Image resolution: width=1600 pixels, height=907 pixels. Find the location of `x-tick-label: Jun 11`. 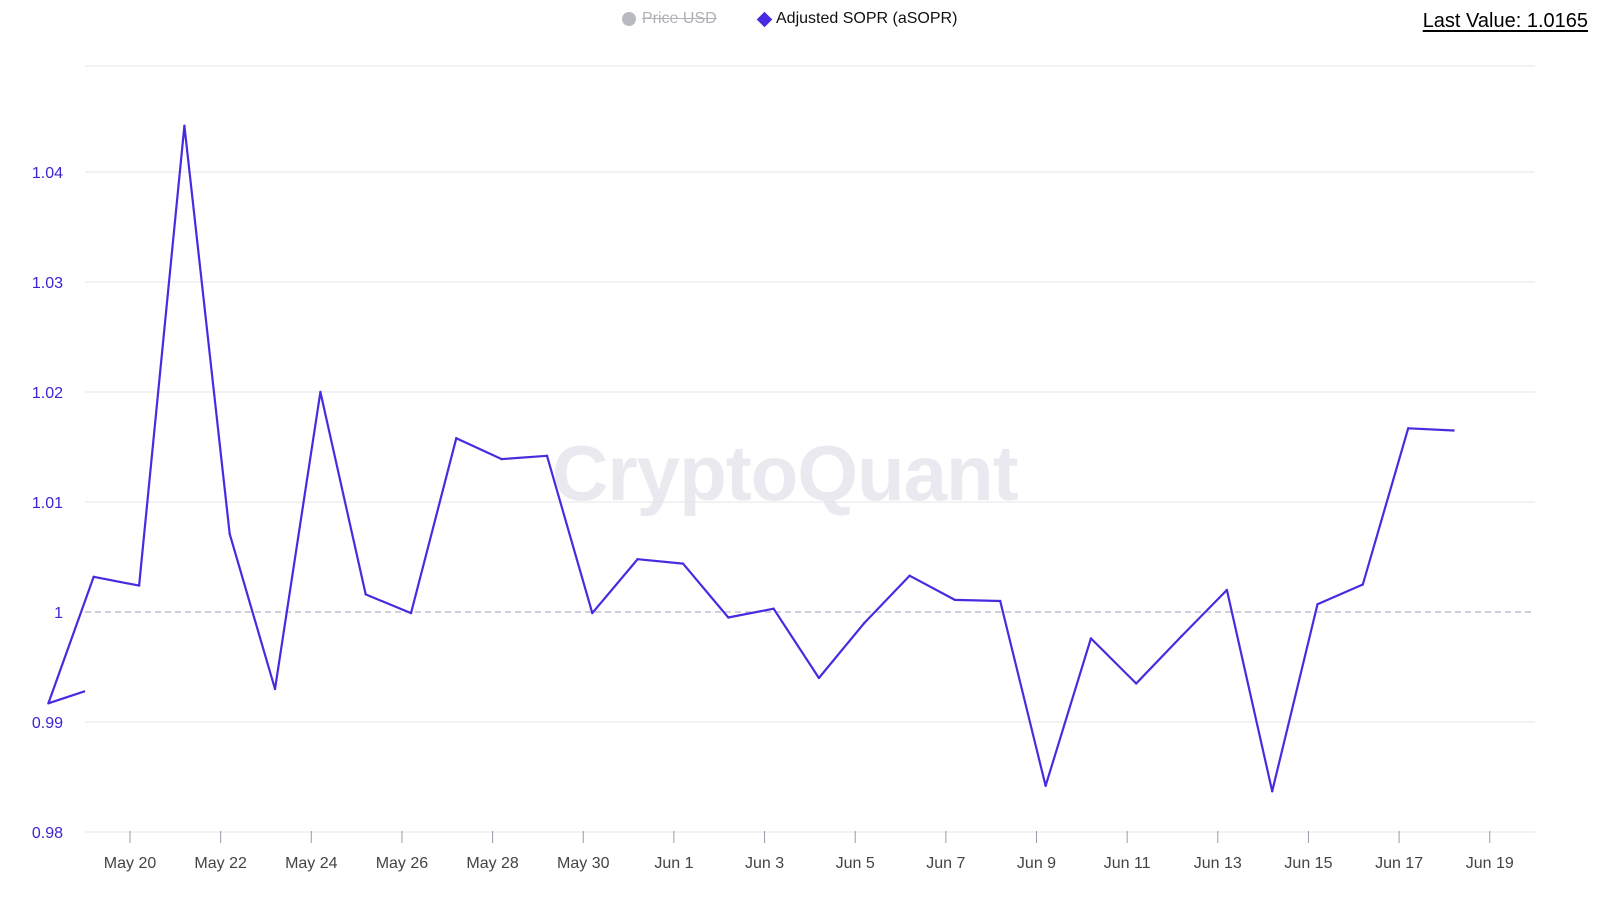

x-tick-label: Jun 11 is located at coordinates (1127, 863).